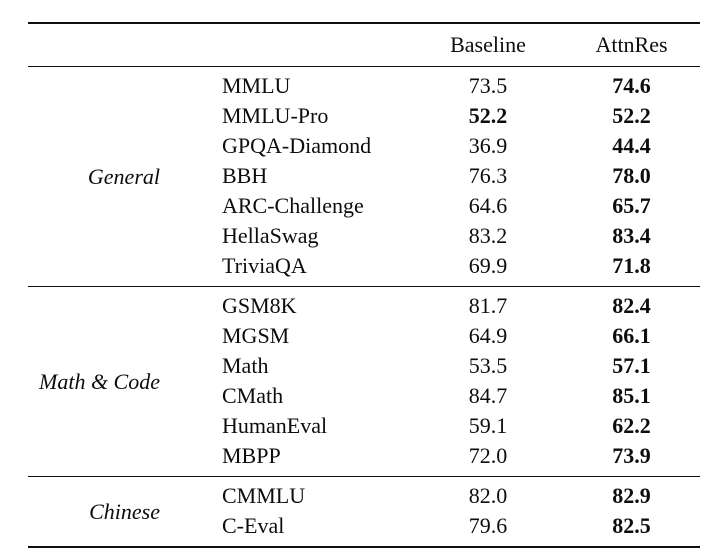 The height and width of the screenshot is (559, 725). I want to click on category-label: Chinese, so click(124, 511).